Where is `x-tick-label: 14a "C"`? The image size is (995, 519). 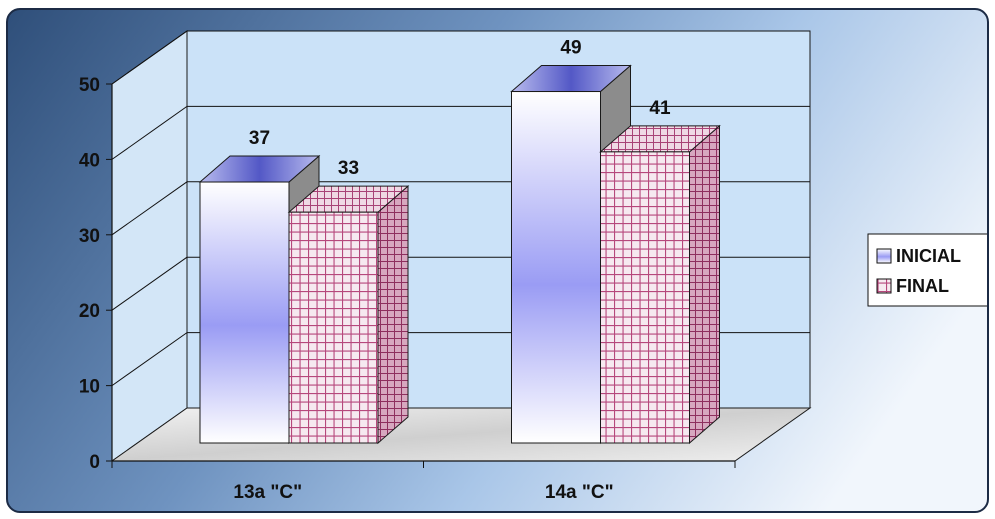
x-tick-label: 14a "C" is located at coordinates (579, 492).